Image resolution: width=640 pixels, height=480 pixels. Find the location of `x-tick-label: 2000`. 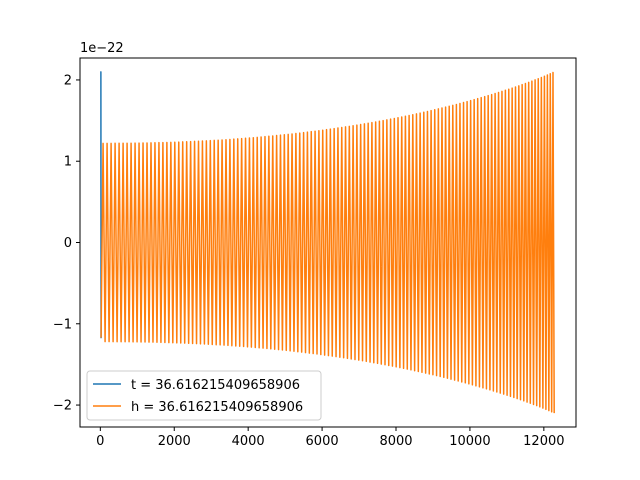

x-tick-label: 2000 is located at coordinates (174, 441).